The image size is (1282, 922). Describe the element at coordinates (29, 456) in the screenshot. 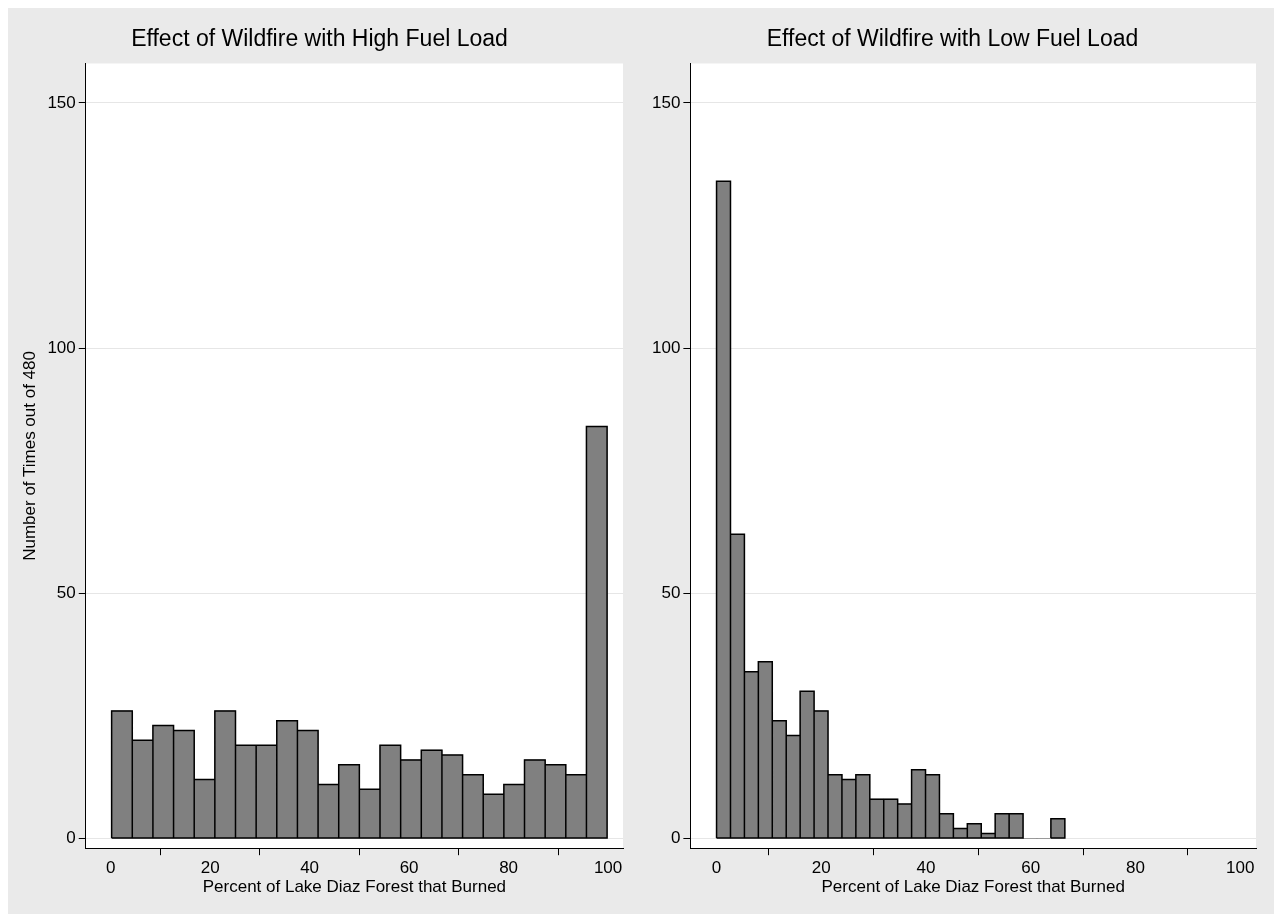

I see `y-axis-title: Number of Times out of 480` at that location.